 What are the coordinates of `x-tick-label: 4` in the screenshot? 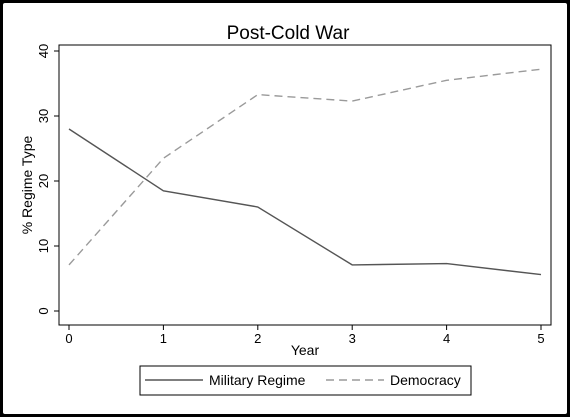 It's located at (446, 338).